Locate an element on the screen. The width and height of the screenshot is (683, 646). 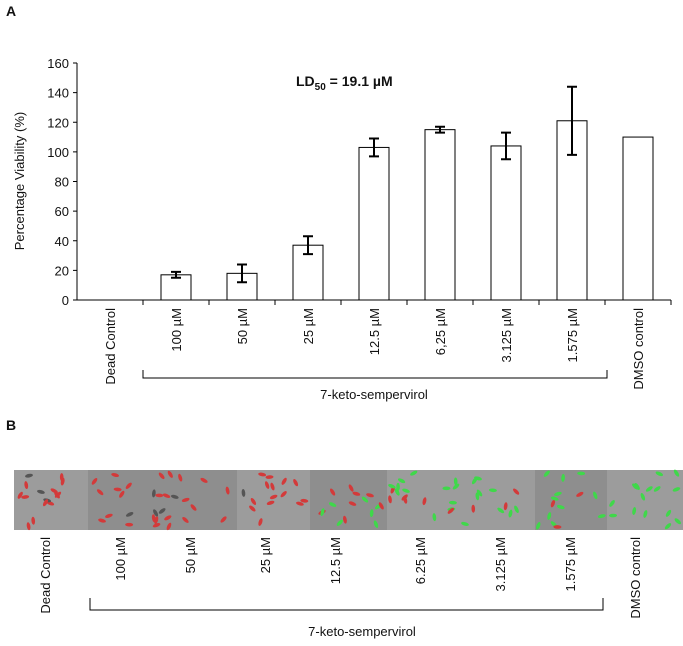
panel-label: A is located at coordinates (11, 11).